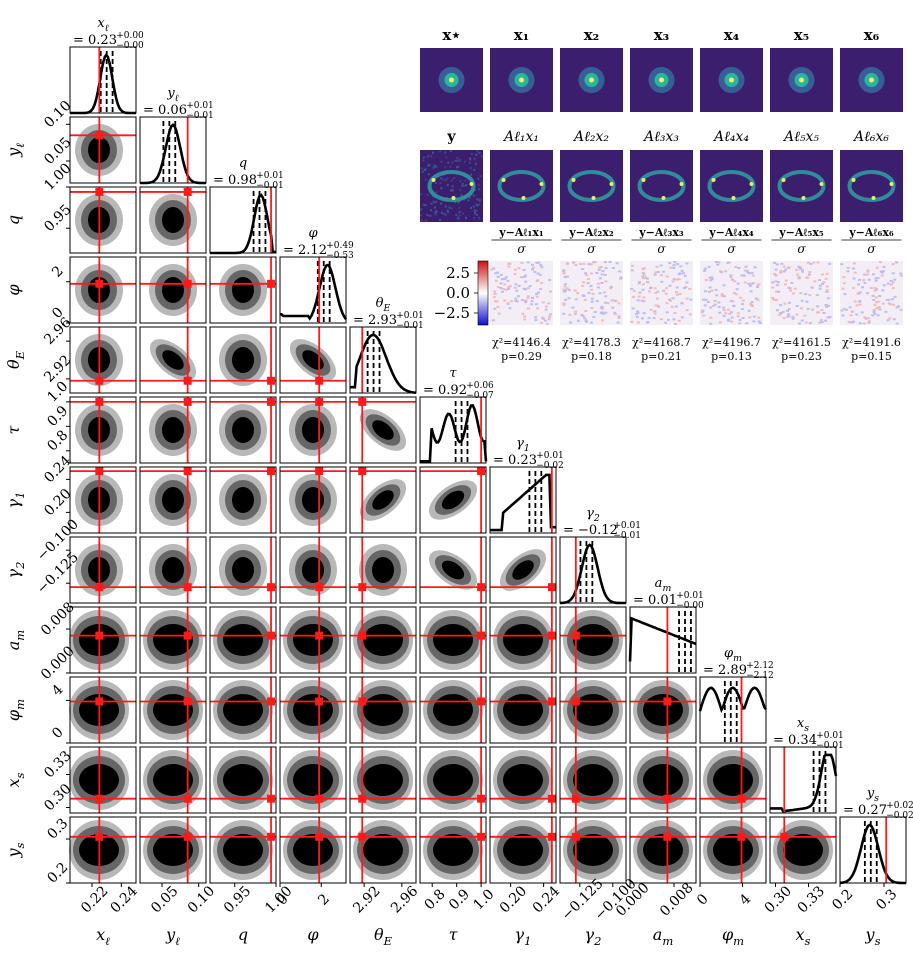 This screenshot has height=955, width=913. What do you see at coordinates (870, 137) in the screenshot?
I see `lensed-panel-title: Aℓ₆x₆` at bounding box center [870, 137].